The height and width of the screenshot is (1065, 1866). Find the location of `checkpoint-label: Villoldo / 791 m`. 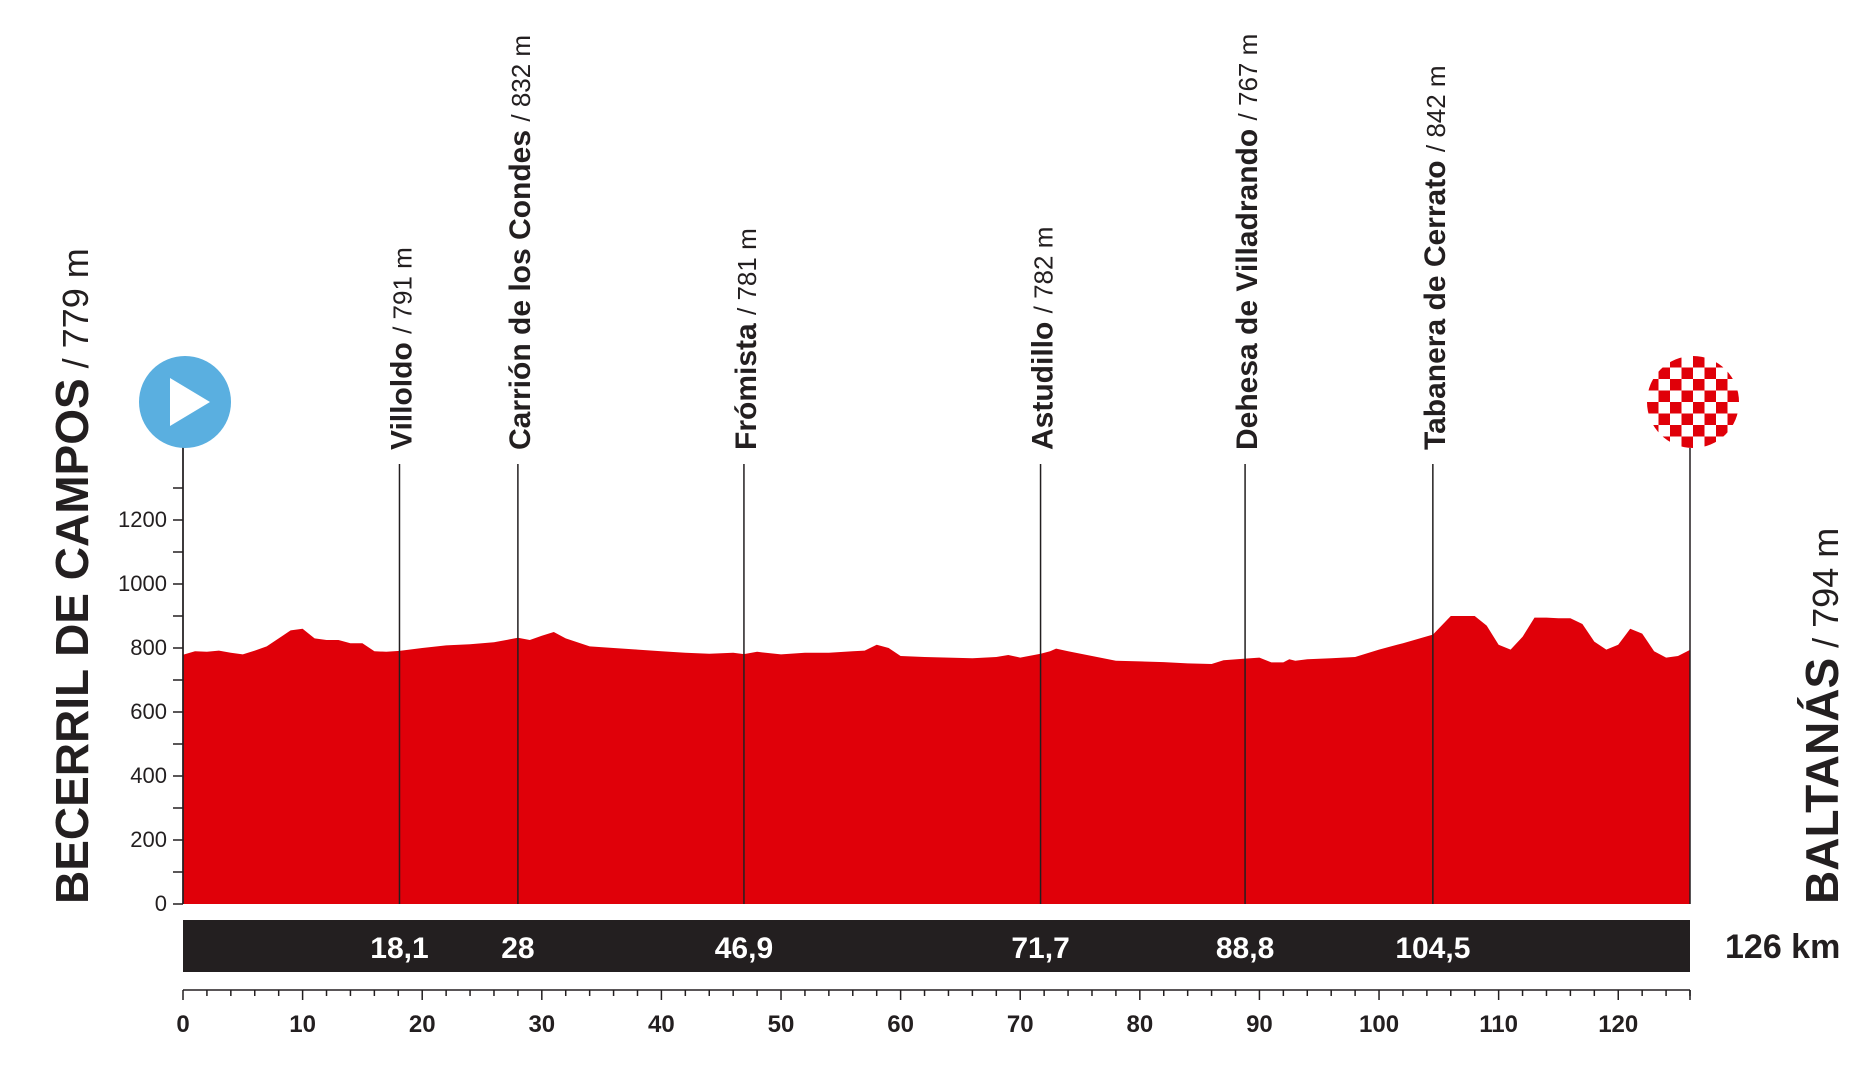

checkpoint-label: Villoldo / 791 m is located at coordinates (401, 348).